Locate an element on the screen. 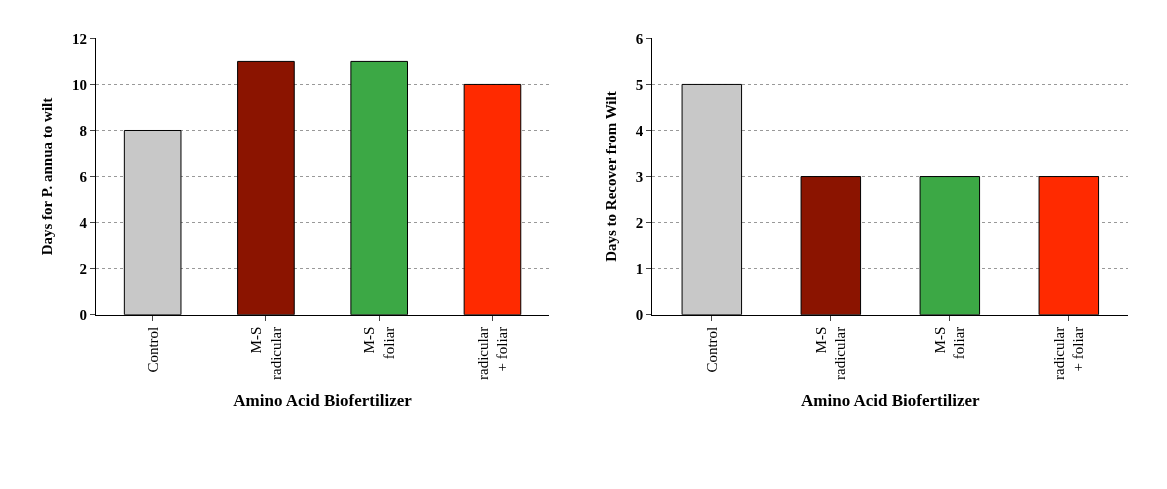  y-tick-label: 12 is located at coordinates (80, 38).